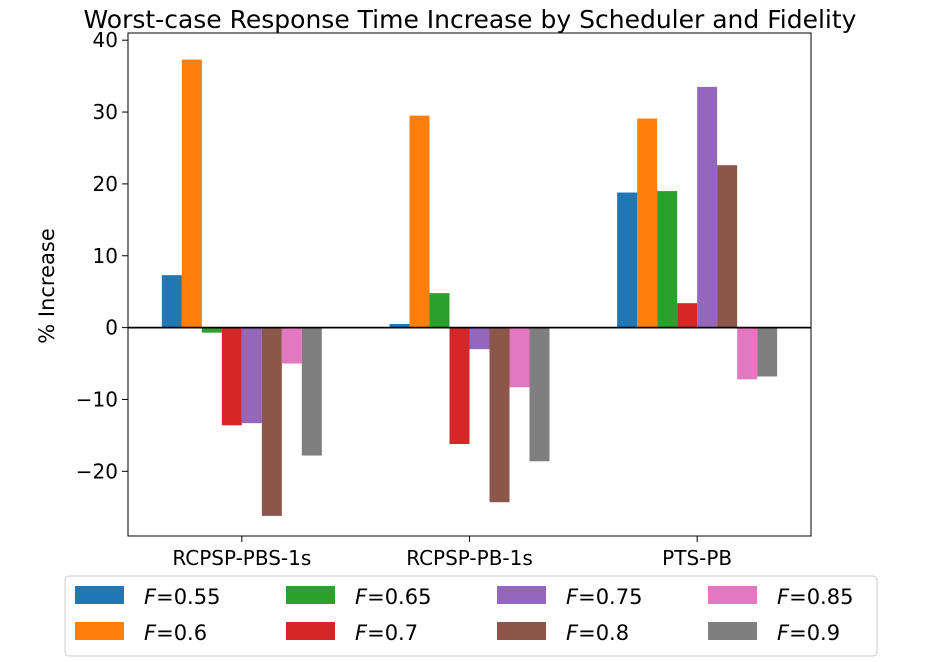  What do you see at coordinates (97, 399) in the screenshot?
I see `y-tick-label: −10` at bounding box center [97, 399].